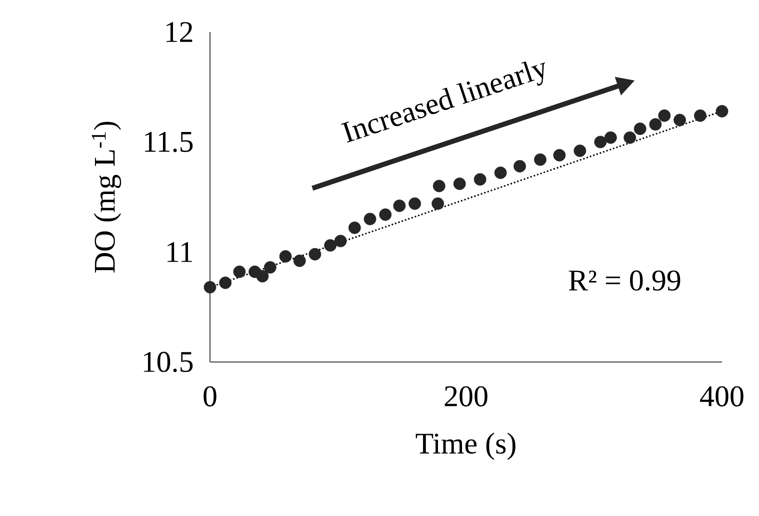  I want to click on x-tick-label: 400, so click(722, 396).